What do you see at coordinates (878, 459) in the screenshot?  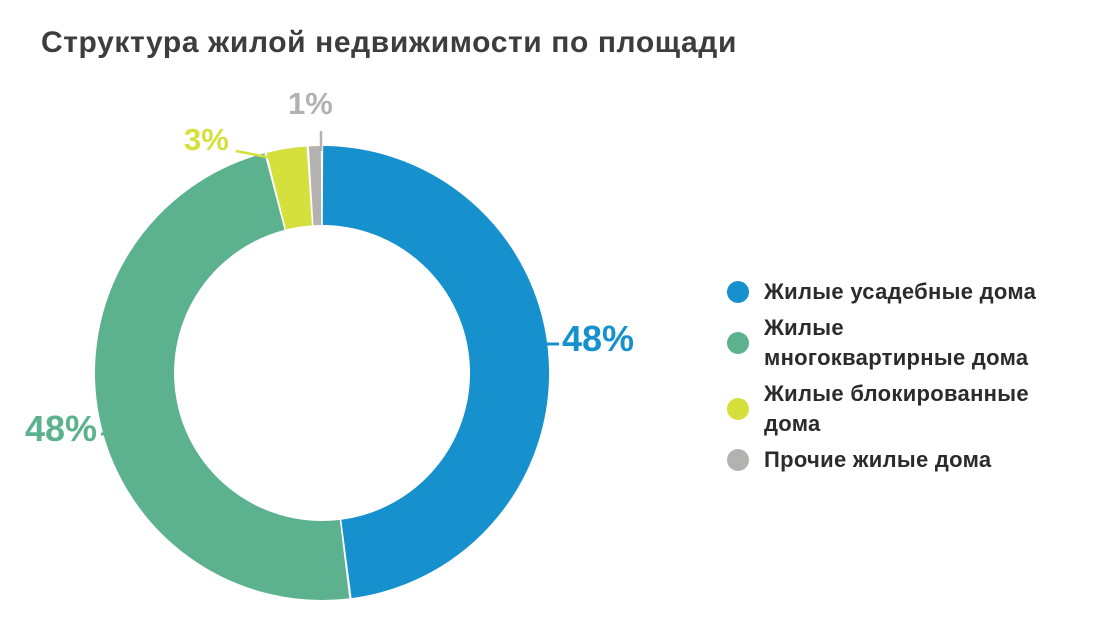 I see `legend-label-other: Прочие жилые дома` at bounding box center [878, 459].